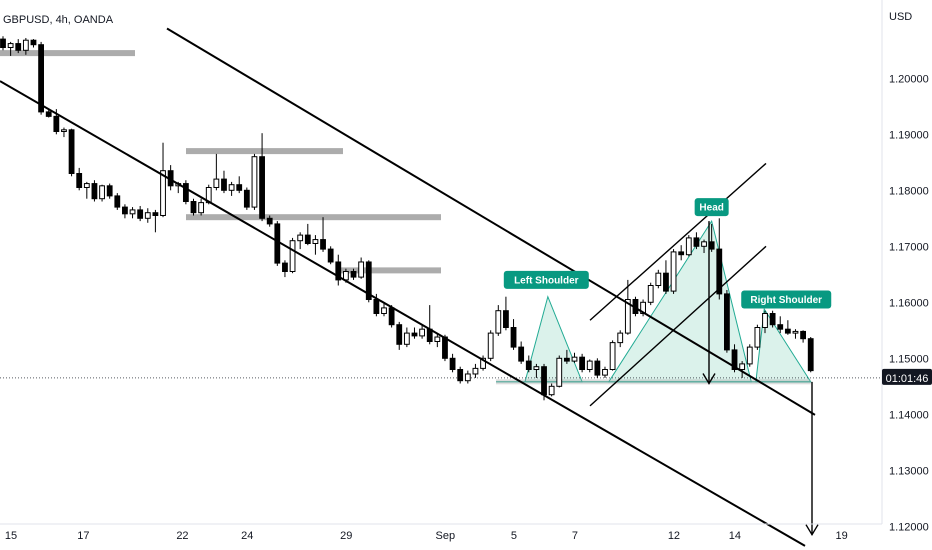  Describe the element at coordinates (709, 303) in the screenshot. I see `head-height-arrow` at that location.